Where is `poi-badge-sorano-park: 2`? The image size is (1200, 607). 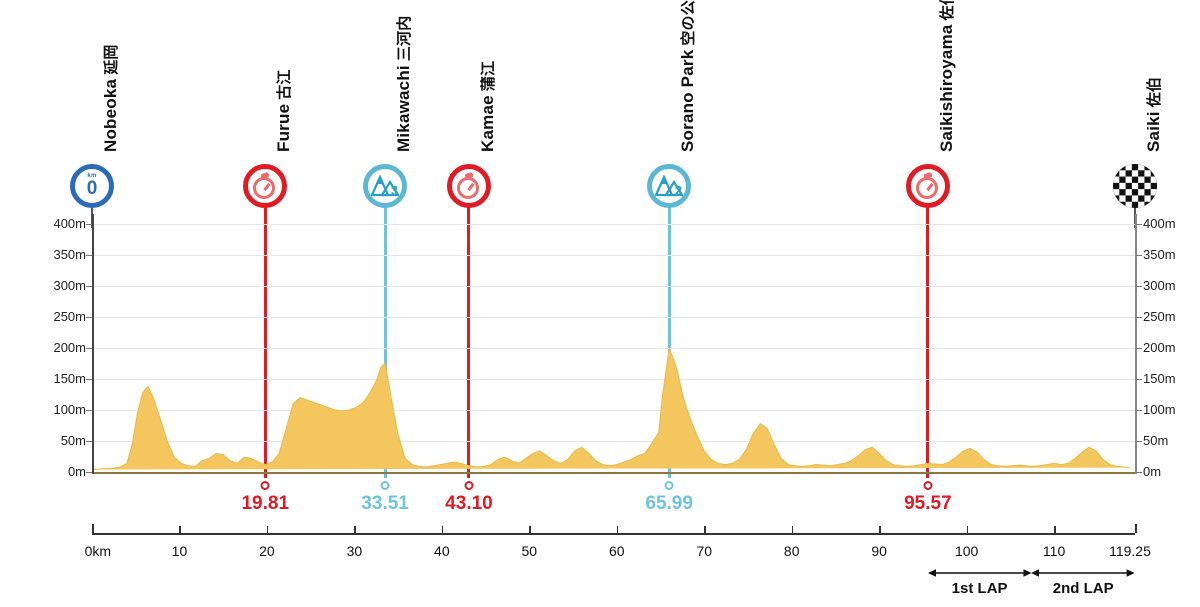 poi-badge-sorano-park: 2 is located at coordinates (669, 186).